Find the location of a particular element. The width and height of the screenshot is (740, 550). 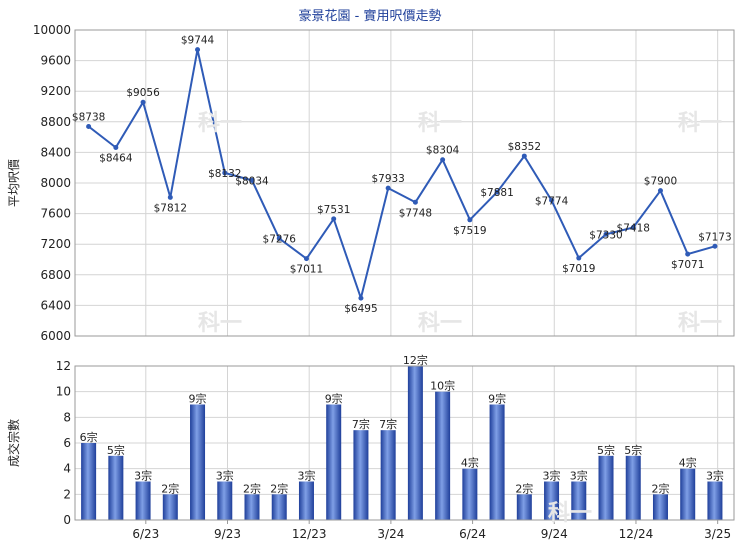

count-data-label: 6宗 is located at coordinates (89, 437).